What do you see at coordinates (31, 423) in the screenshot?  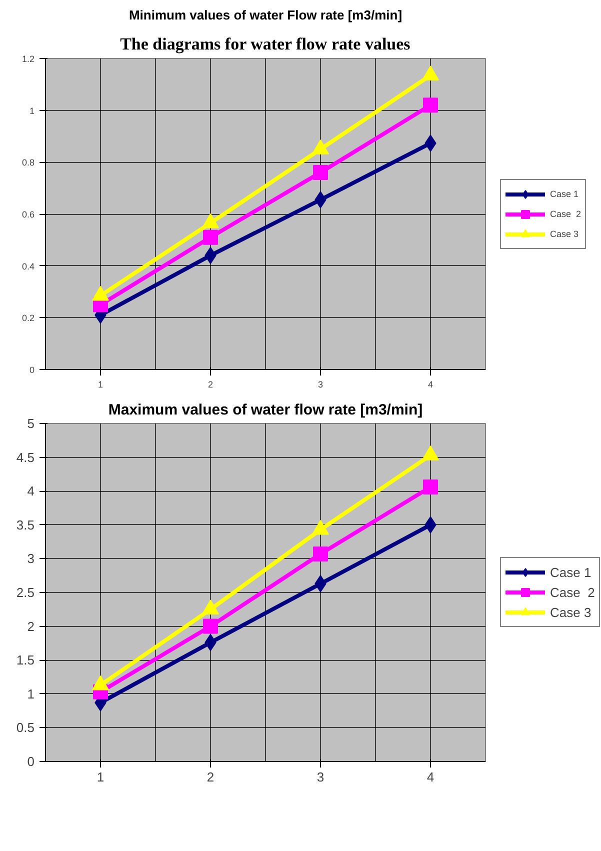 I see `y-tick-label: 5` at bounding box center [31, 423].